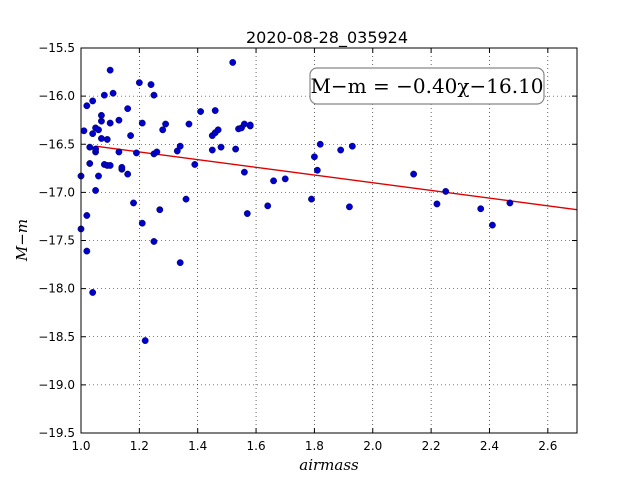 The image size is (640, 484). What do you see at coordinates (56, 385) in the screenshot?
I see `y-tick-label: −19.0` at bounding box center [56, 385].